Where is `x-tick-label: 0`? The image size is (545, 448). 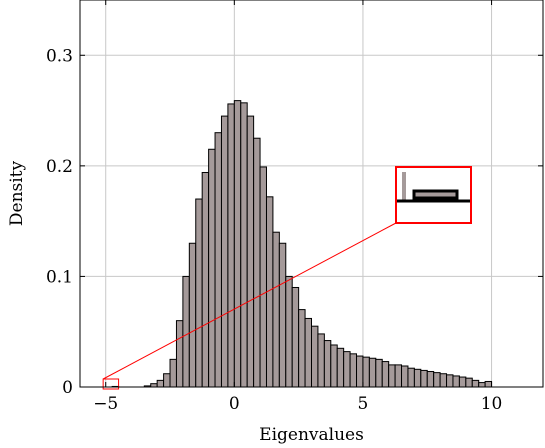 x-tick-label: 0 is located at coordinates (234, 404).